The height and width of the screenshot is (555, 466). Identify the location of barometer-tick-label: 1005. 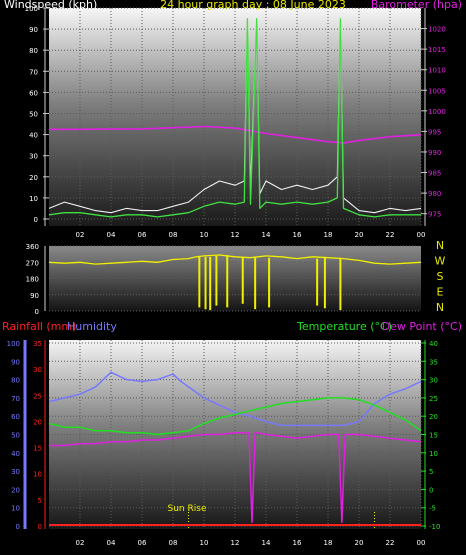
(437, 91).